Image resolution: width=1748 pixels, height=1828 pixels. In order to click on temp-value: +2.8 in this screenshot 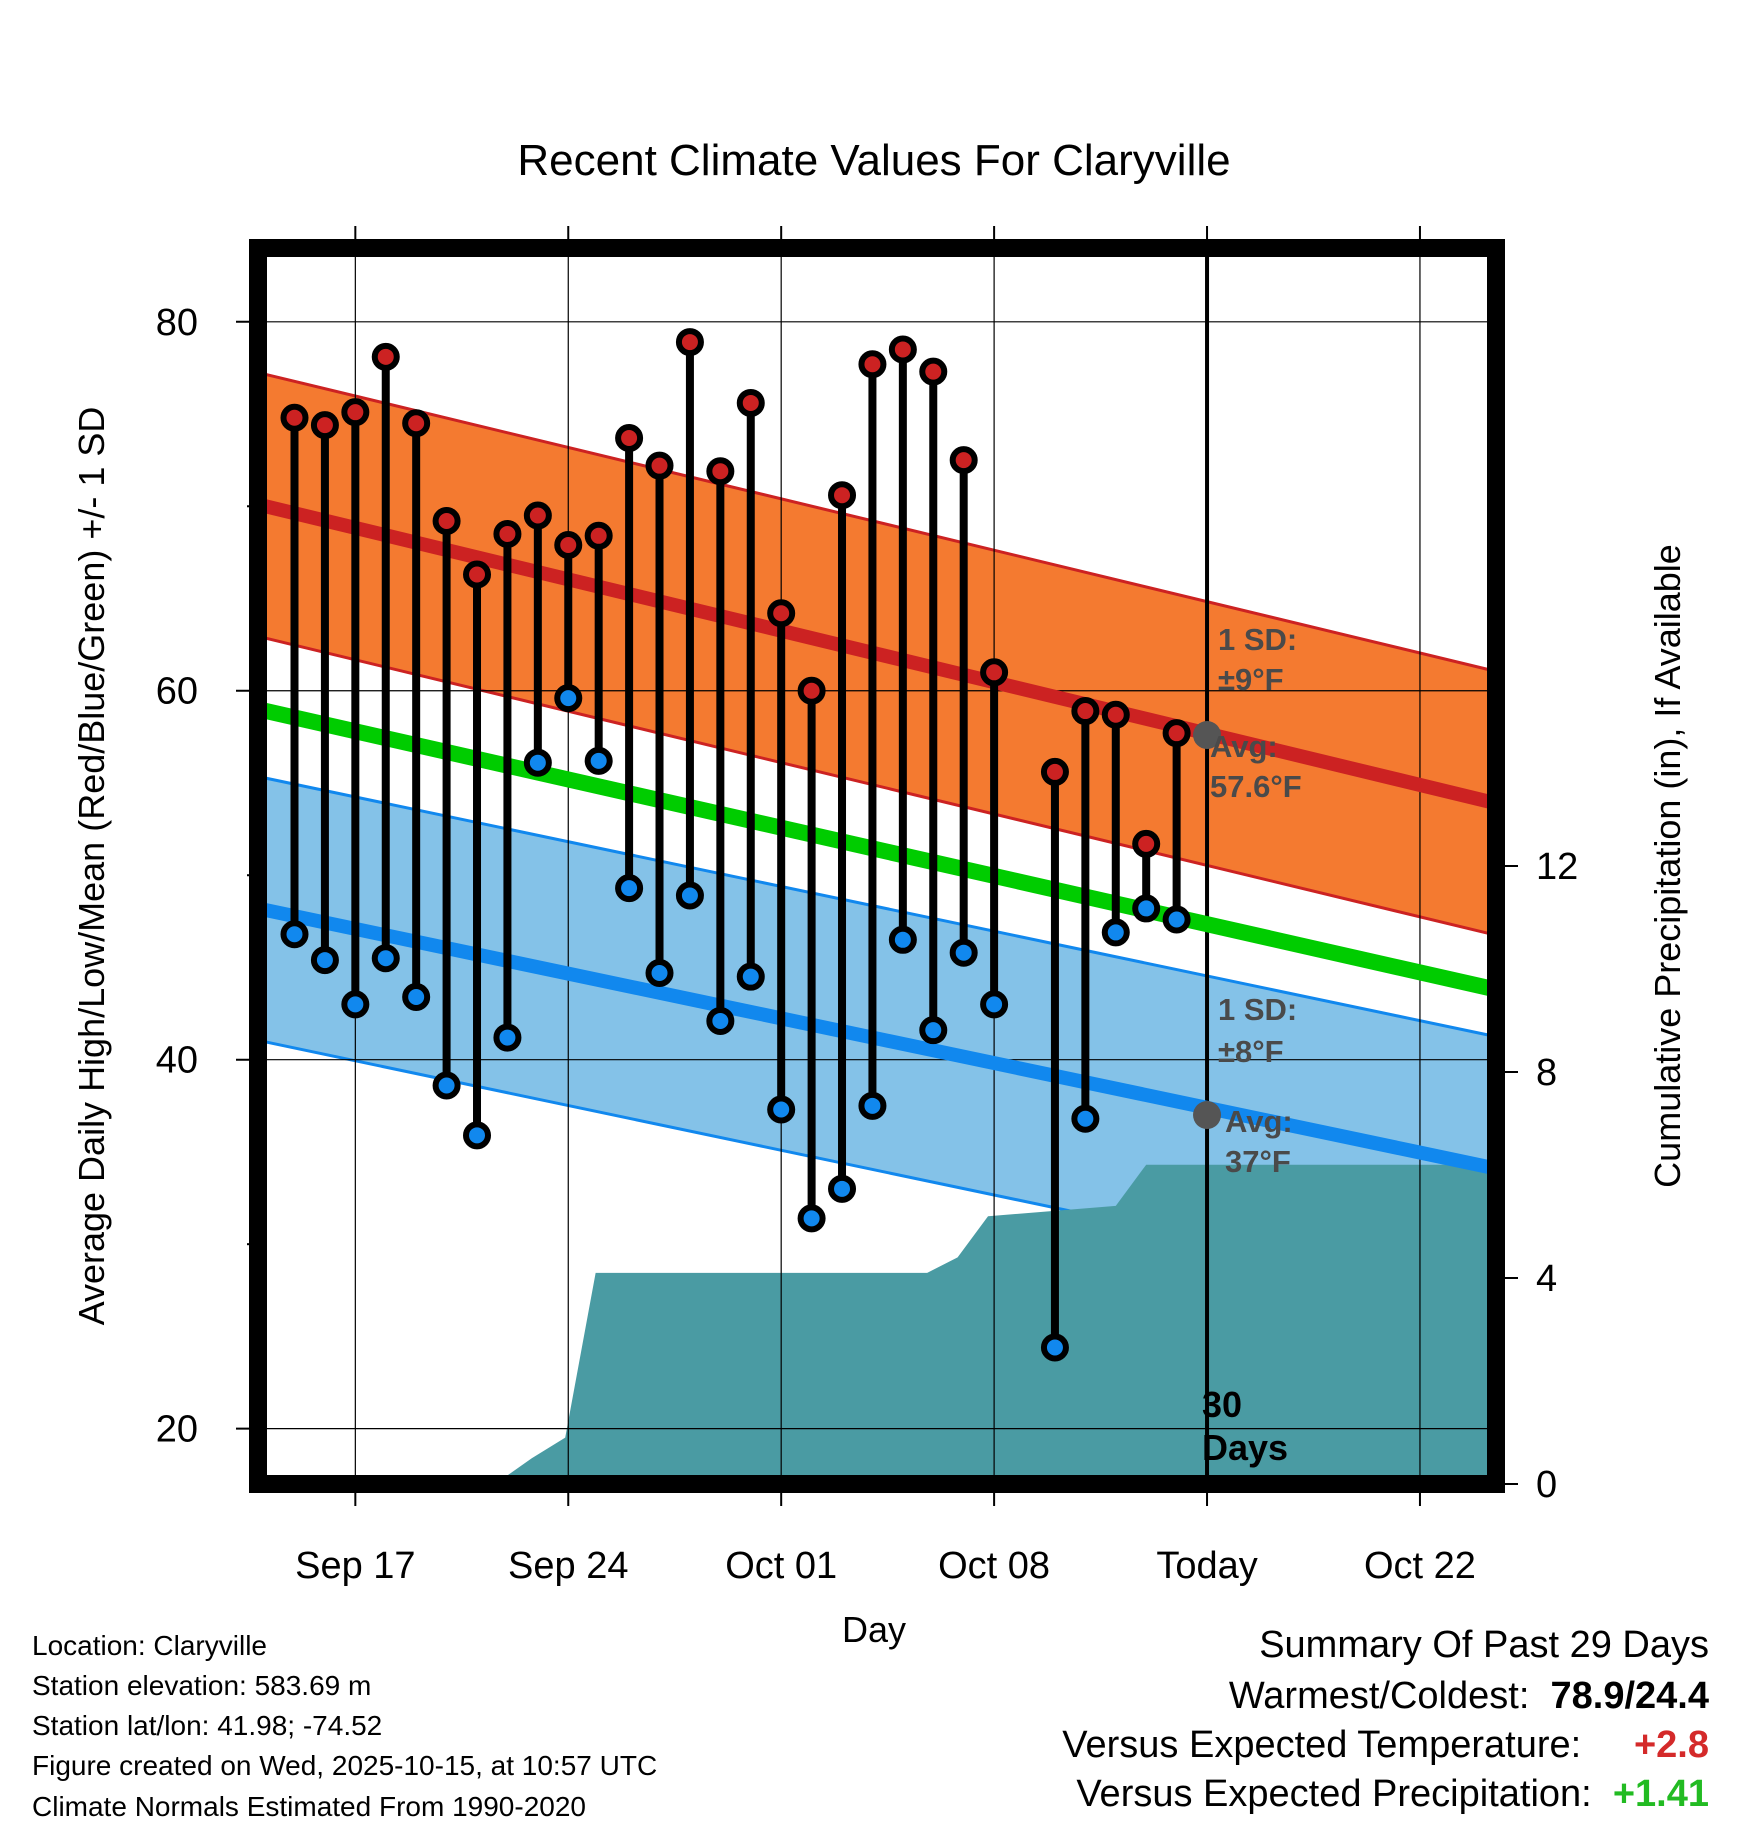, I will do `click(1671, 1745)`.